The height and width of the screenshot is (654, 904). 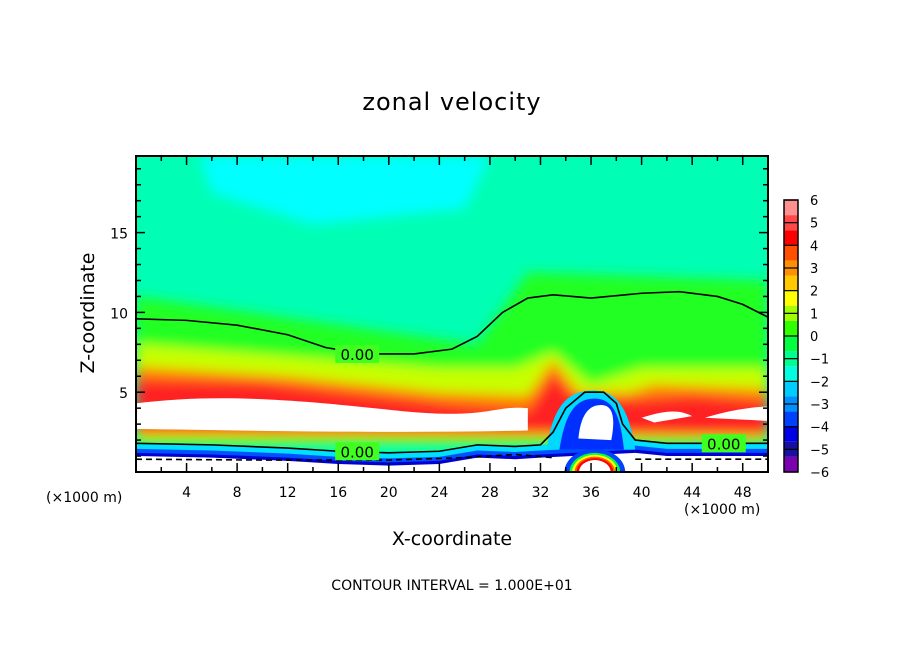 I want to click on colorbar: 6 5 4 3 2 1 0 −1 −2 −3 −4 −5 −6, so click(x=806, y=337).